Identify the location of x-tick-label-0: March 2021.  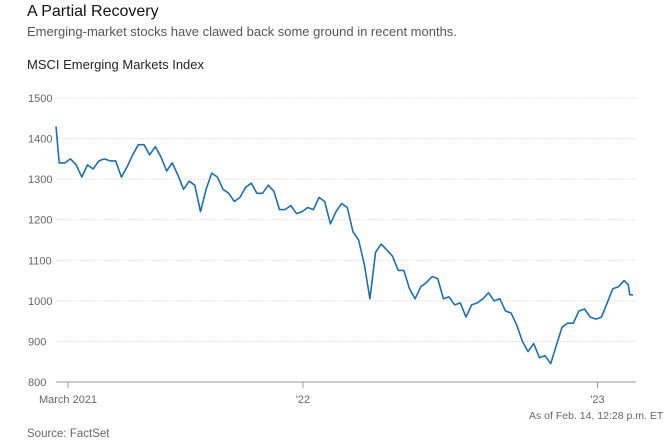
(68, 400).